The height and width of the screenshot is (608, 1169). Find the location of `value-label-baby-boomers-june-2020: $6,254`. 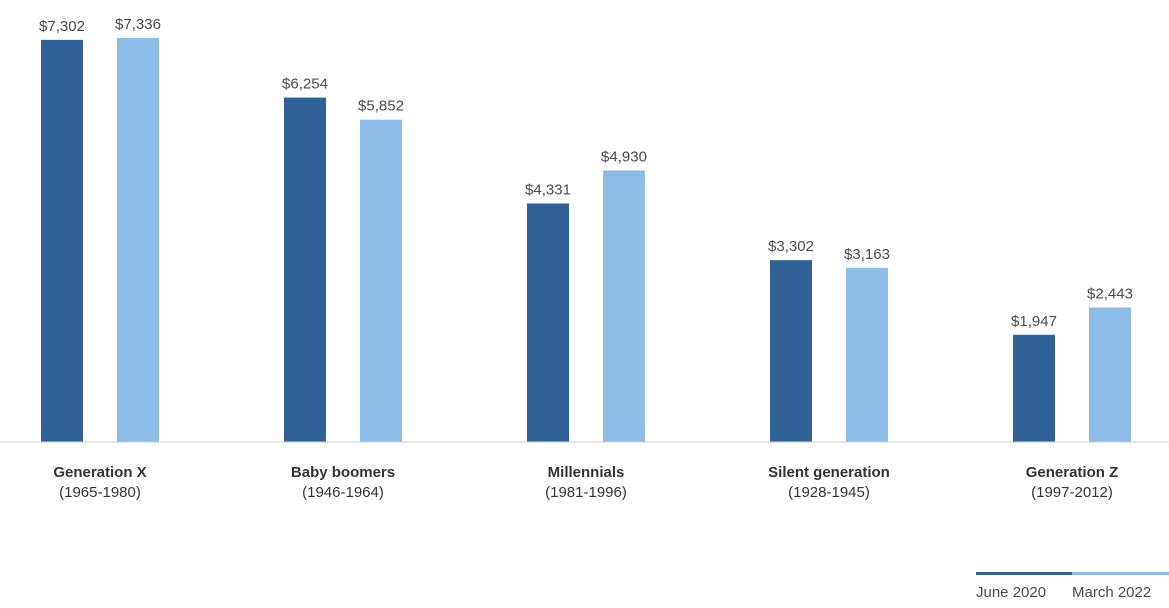

value-label-baby-boomers-june-2020: $6,254 is located at coordinates (305, 84).